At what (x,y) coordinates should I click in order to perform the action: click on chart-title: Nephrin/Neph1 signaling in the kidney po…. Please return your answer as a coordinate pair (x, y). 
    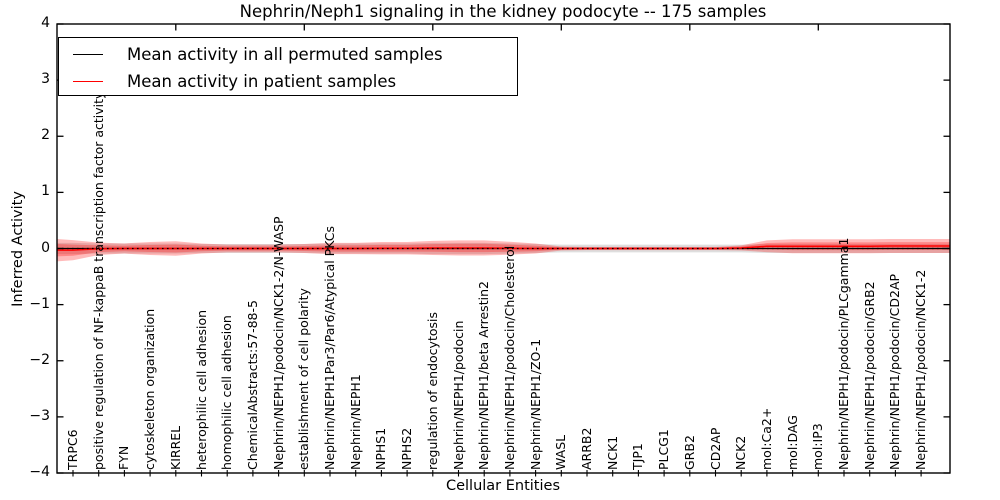
    Looking at the image, I should click on (503, 11).